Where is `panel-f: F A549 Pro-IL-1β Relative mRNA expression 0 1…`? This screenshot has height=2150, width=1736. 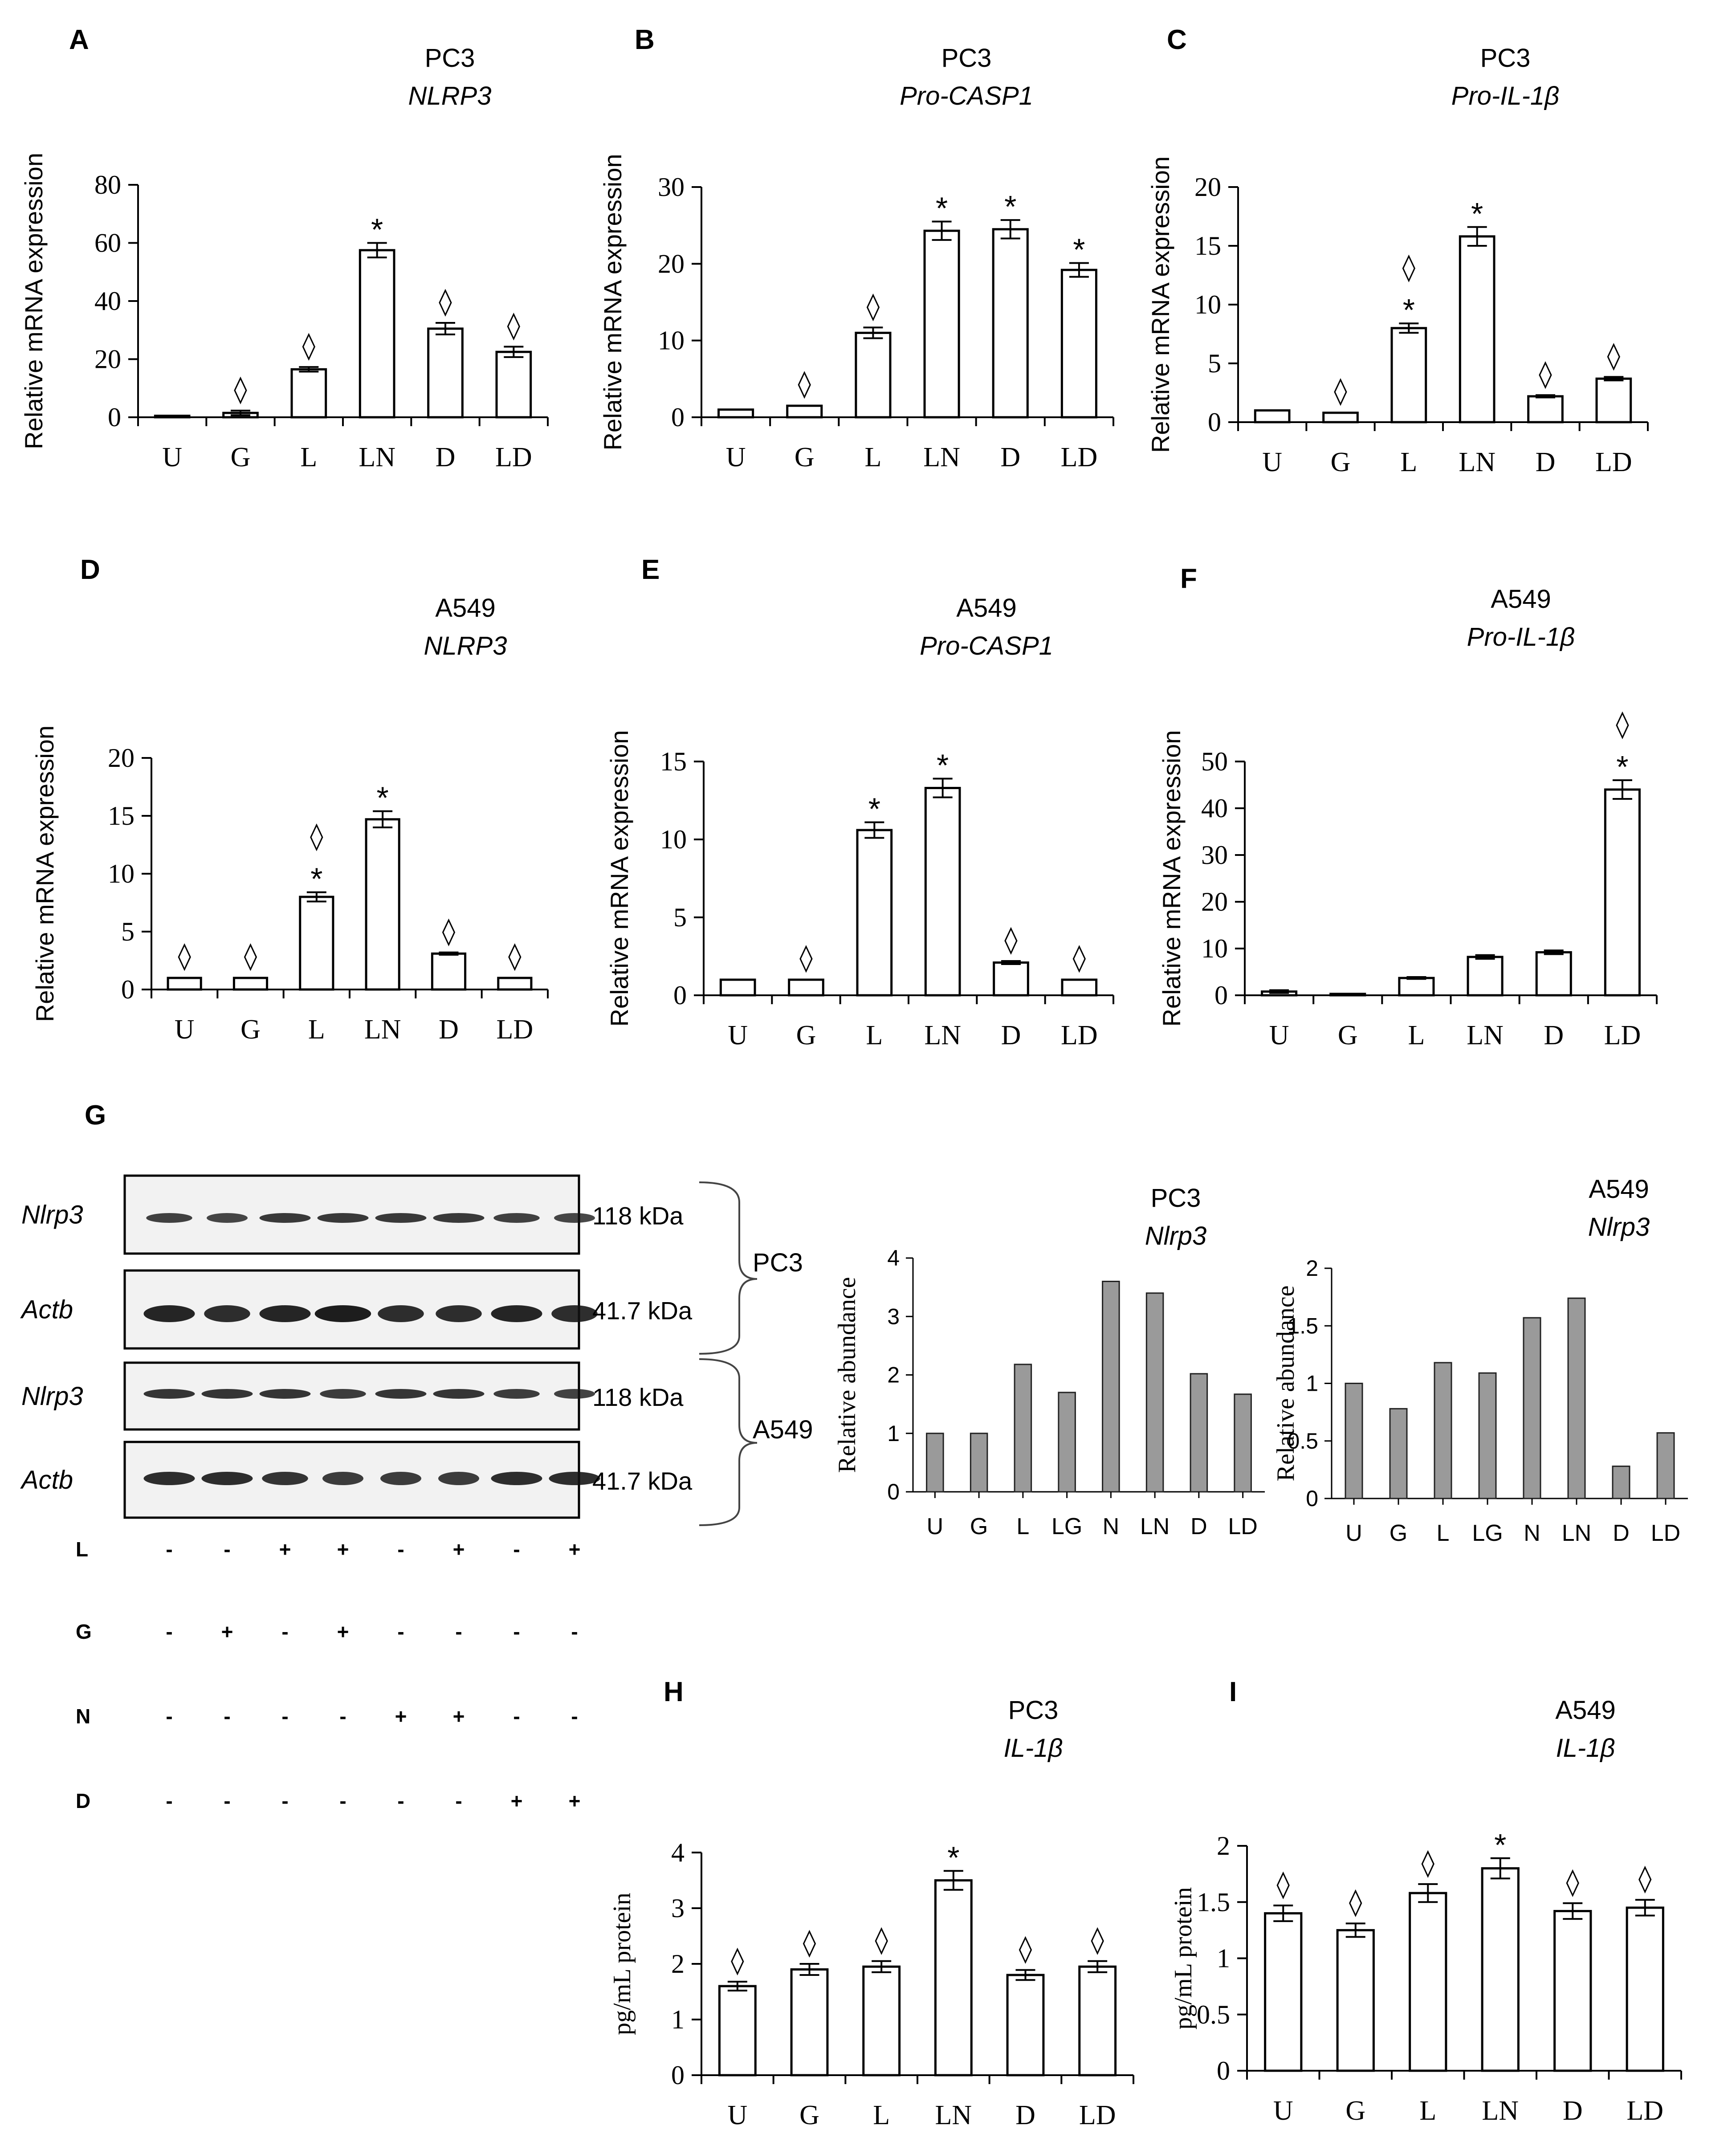
panel-f: F A549 Pro-IL-1β Relative mRNA expression 0 1… is located at coordinates (1408, 807).